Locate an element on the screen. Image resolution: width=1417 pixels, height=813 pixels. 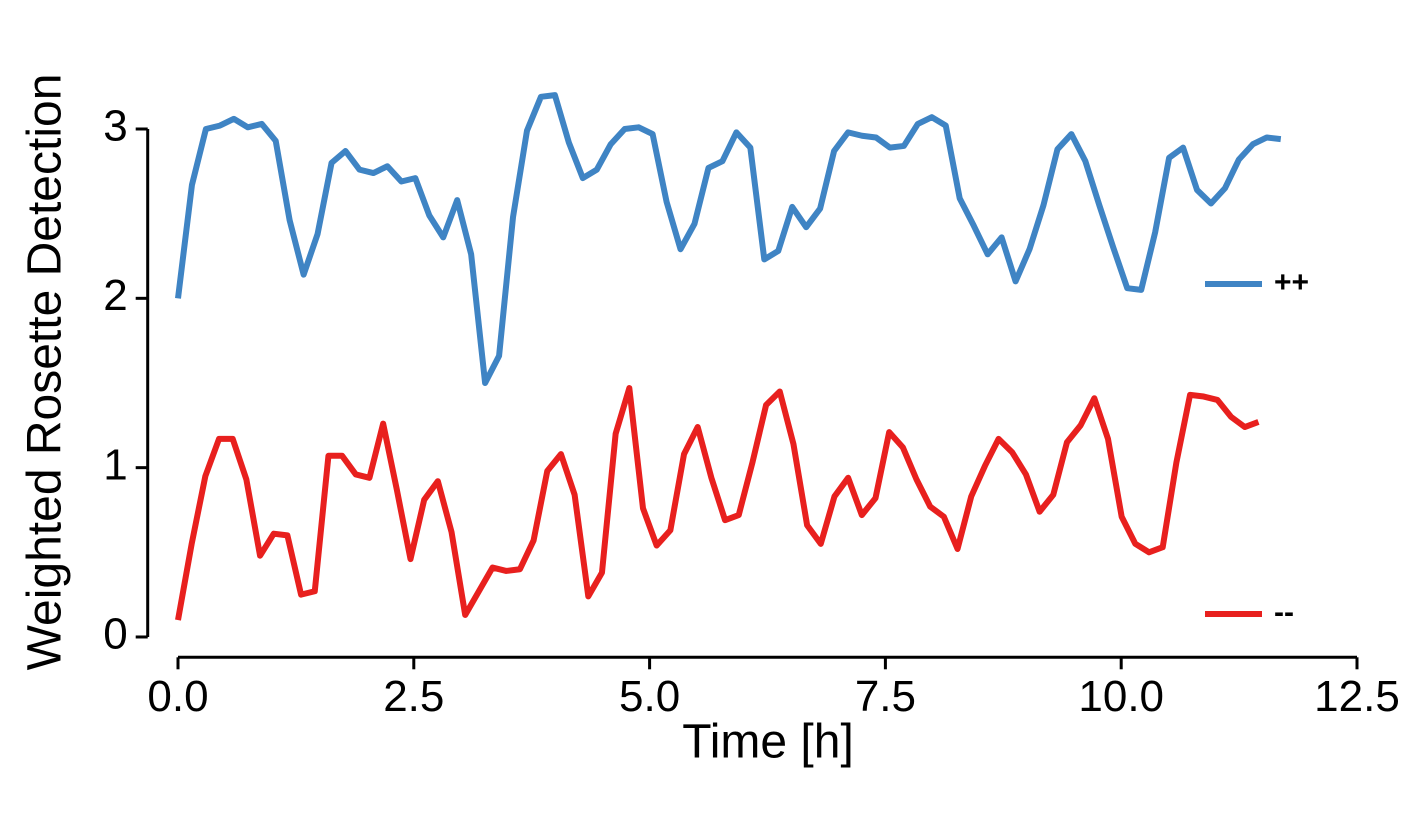
x-tick-label: 0.0 is located at coordinates (177, 696).